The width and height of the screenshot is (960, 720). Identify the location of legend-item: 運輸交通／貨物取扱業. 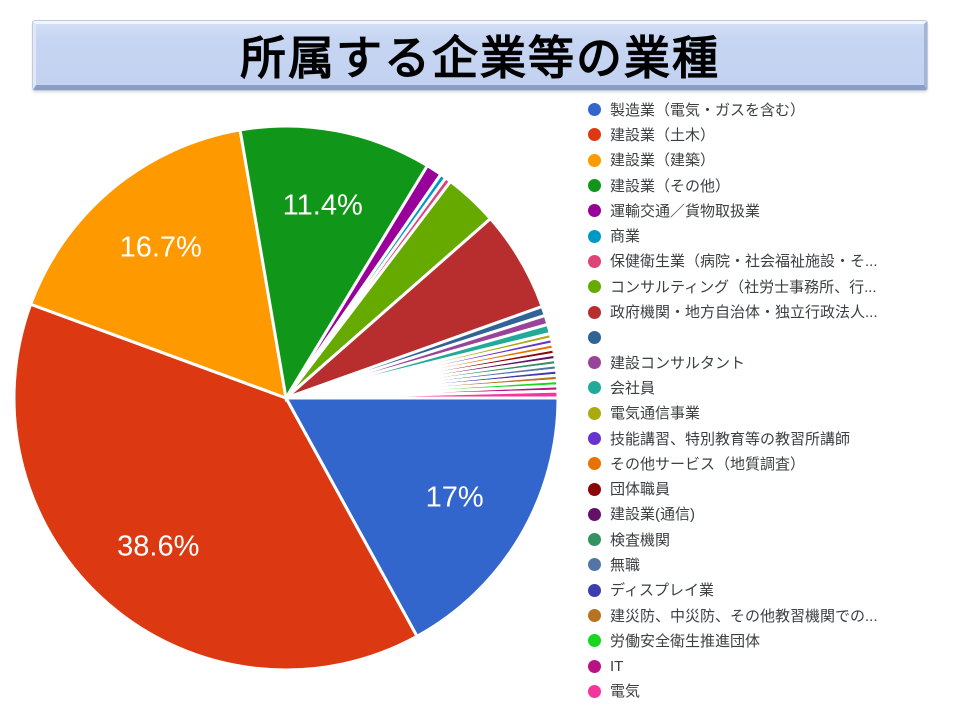
(773, 210).